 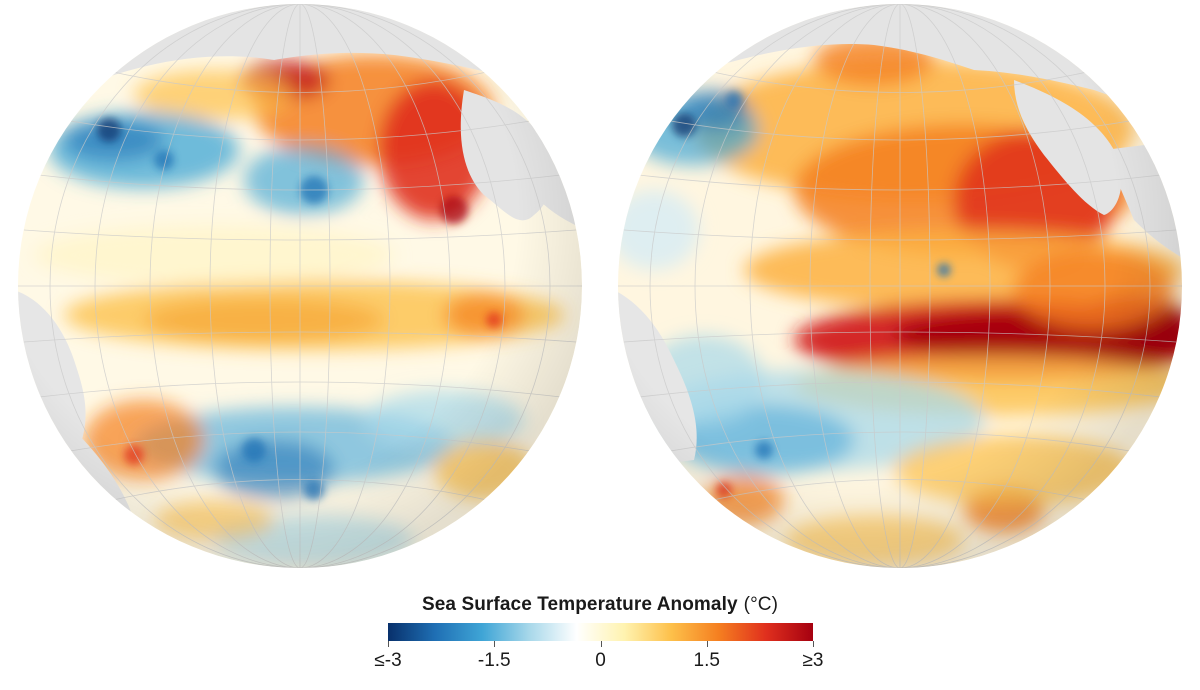 What do you see at coordinates (388, 660) in the screenshot?
I see `legend-tick-label: ≤-3` at bounding box center [388, 660].